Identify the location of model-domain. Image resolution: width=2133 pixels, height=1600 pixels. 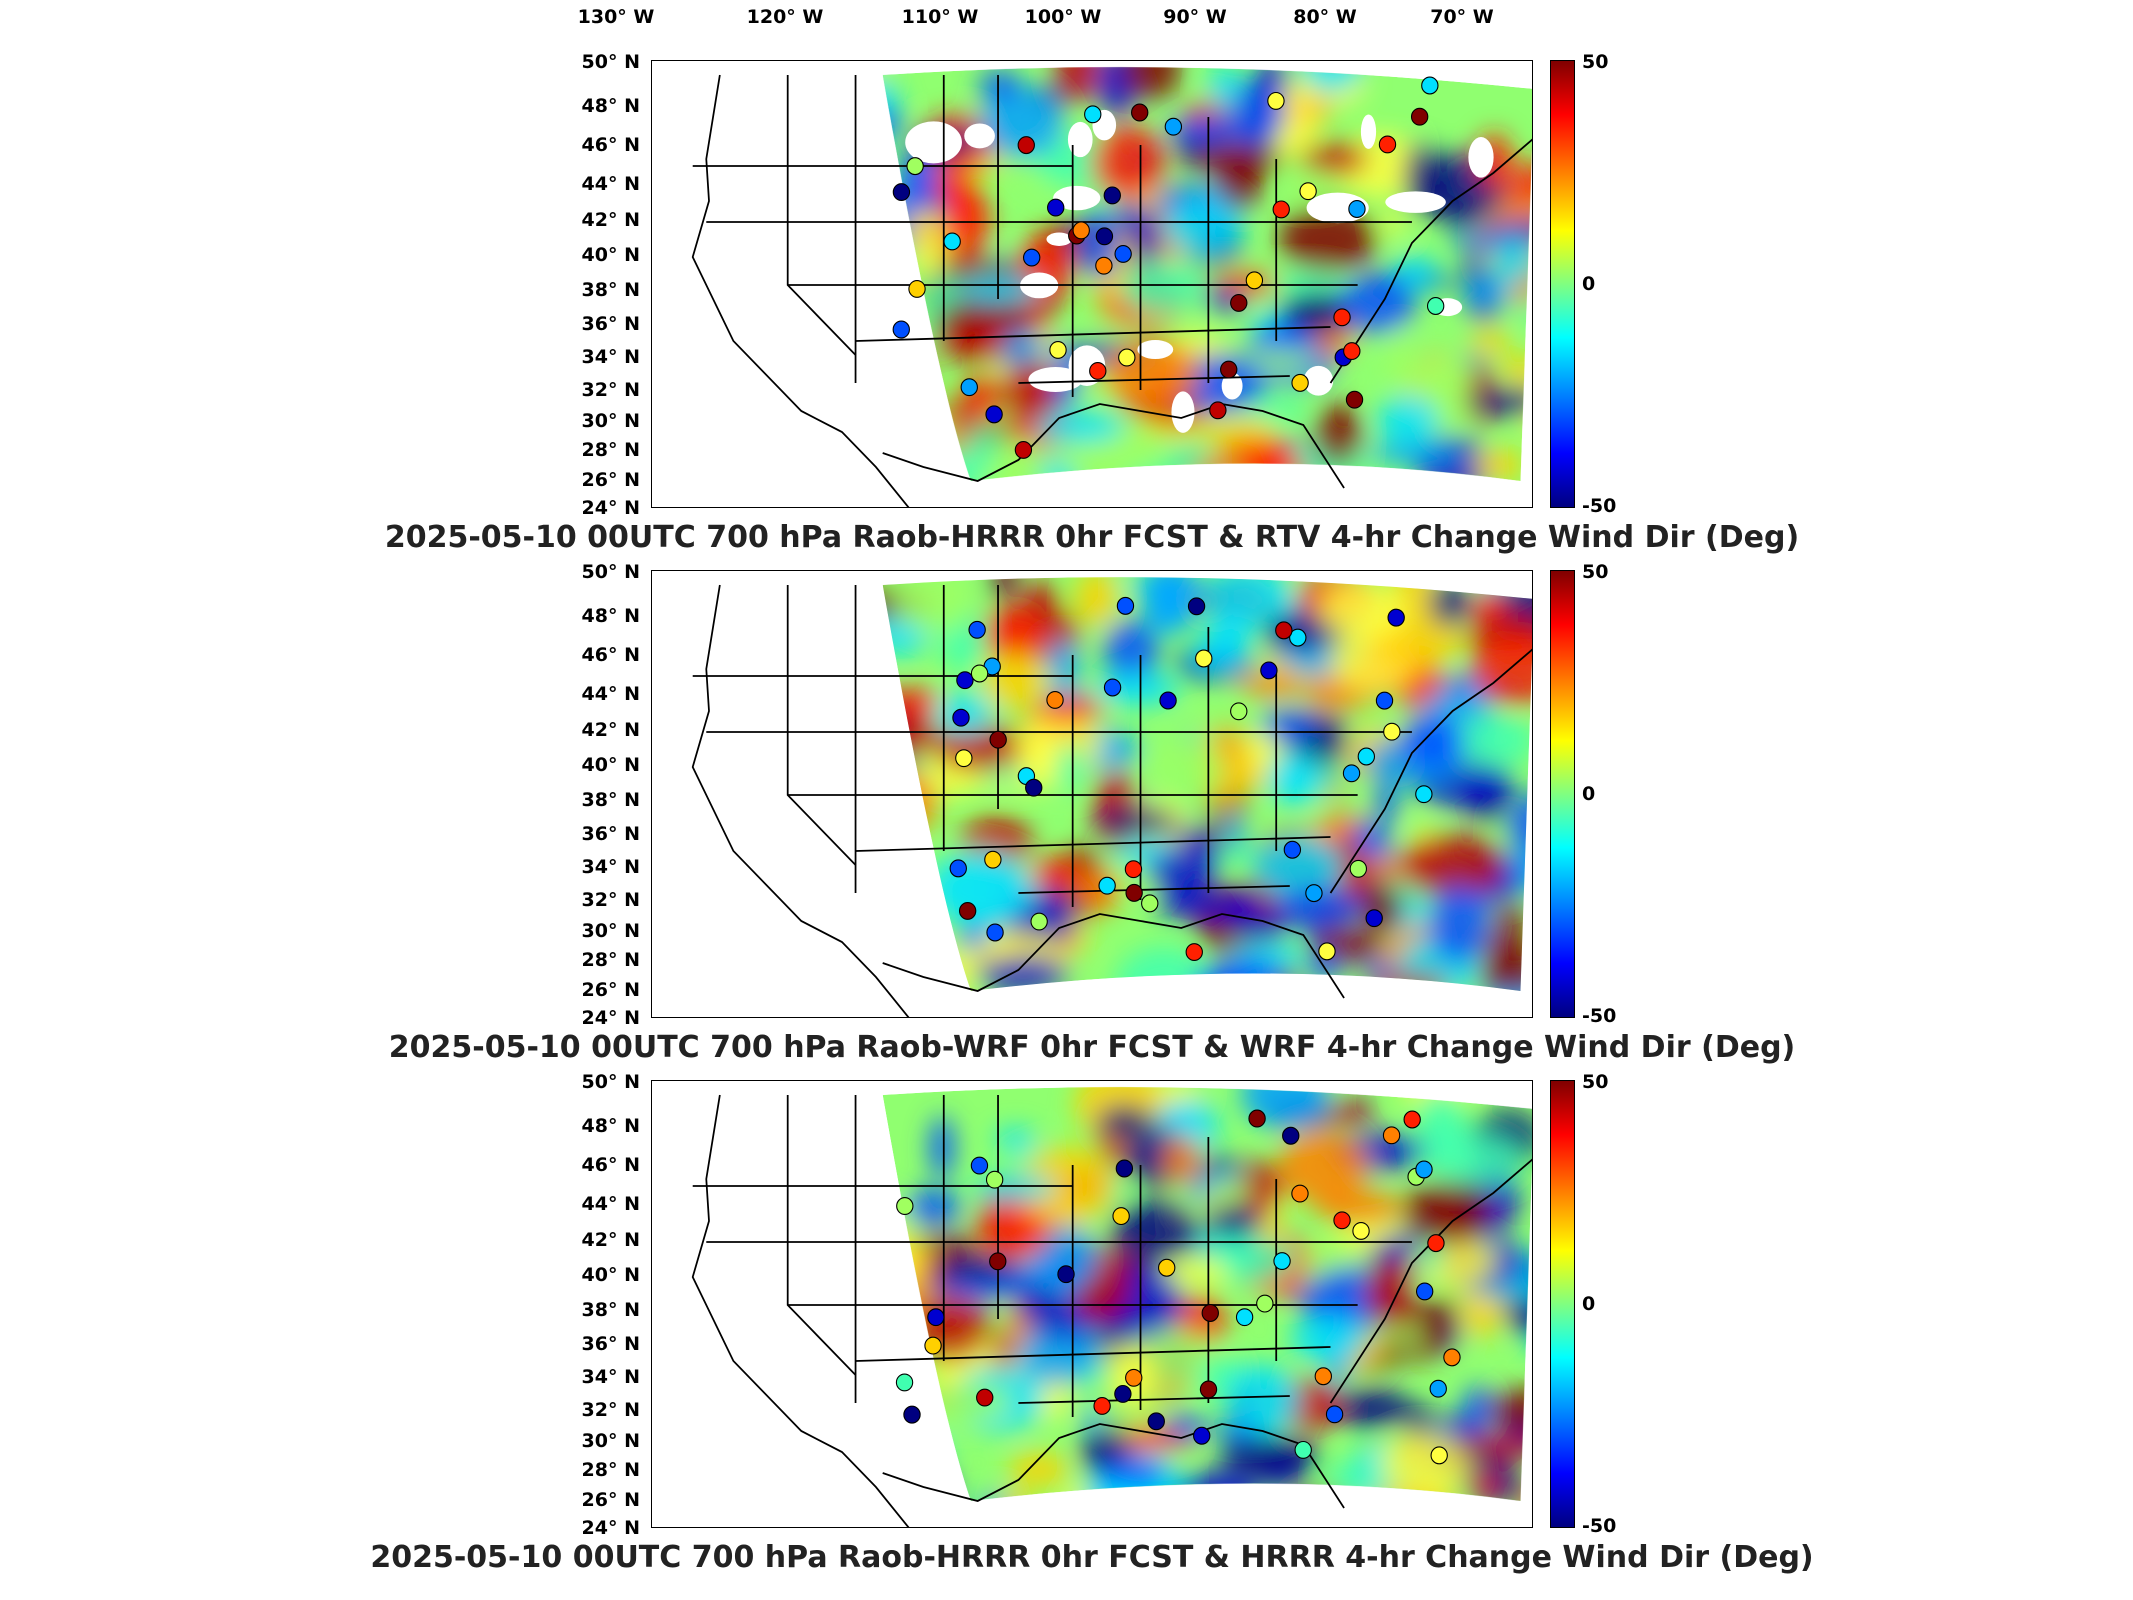
(1111, 797).